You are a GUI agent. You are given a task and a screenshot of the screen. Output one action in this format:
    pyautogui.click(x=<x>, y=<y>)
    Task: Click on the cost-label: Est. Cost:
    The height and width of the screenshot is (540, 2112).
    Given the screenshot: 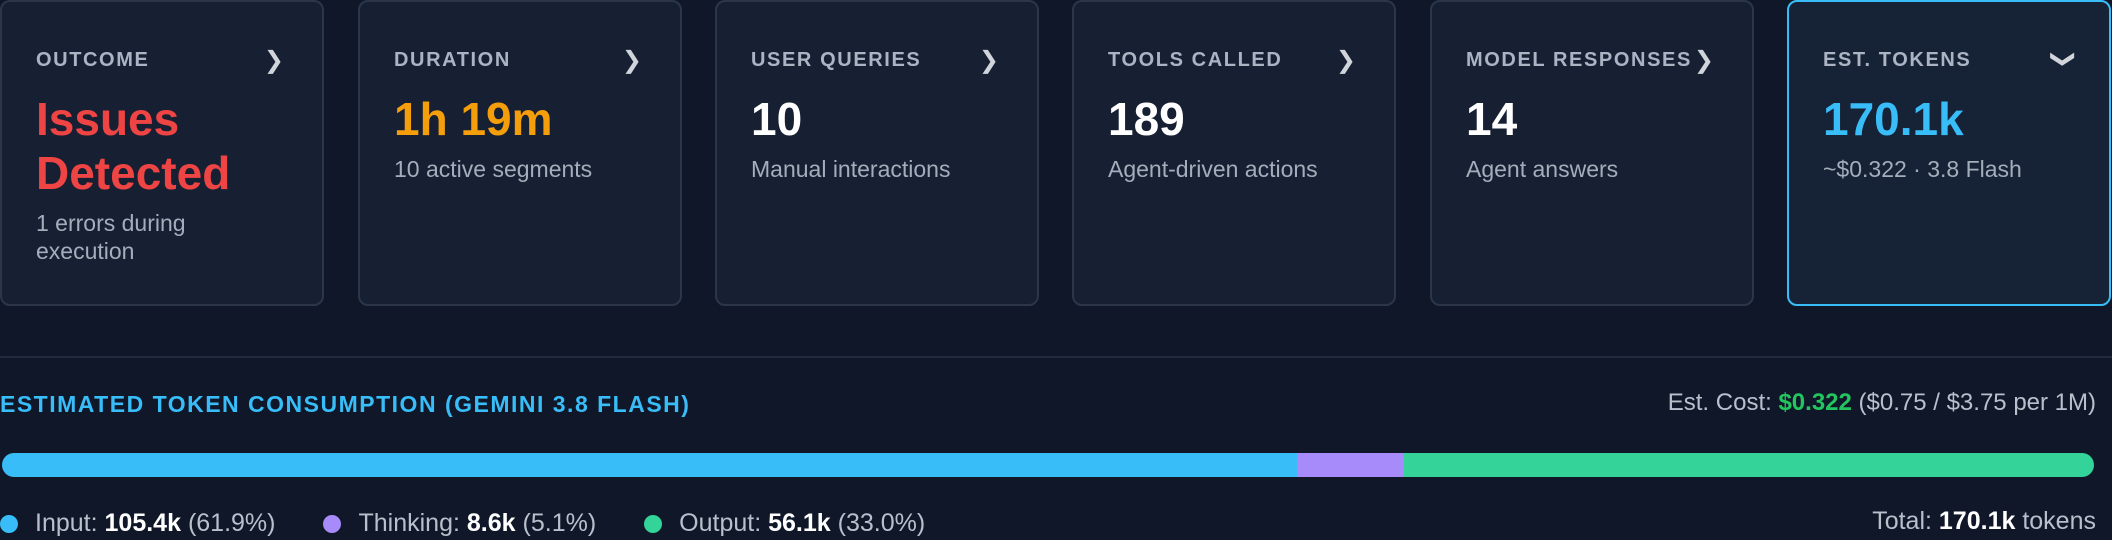 What is the action you would take?
    pyautogui.click(x=1719, y=402)
    